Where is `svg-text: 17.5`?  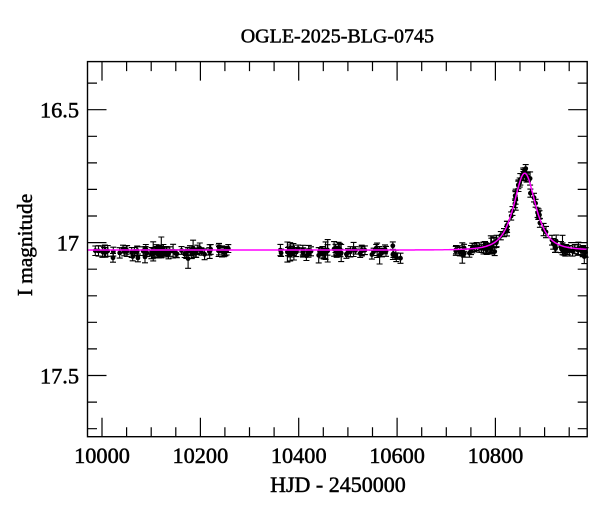
svg-text: 17.5 is located at coordinates (59, 376).